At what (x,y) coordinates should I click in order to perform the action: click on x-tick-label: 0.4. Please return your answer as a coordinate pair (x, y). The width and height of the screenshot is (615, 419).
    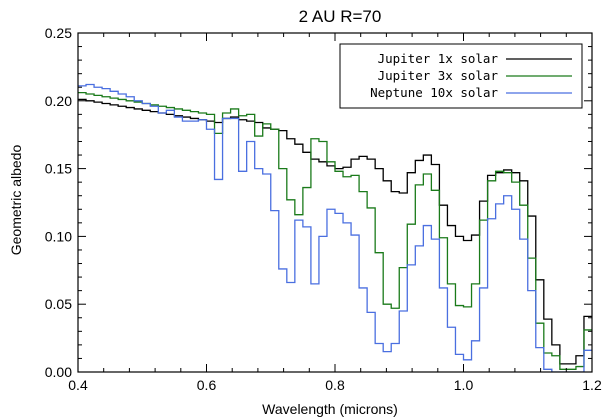
    Looking at the image, I should click on (78, 385).